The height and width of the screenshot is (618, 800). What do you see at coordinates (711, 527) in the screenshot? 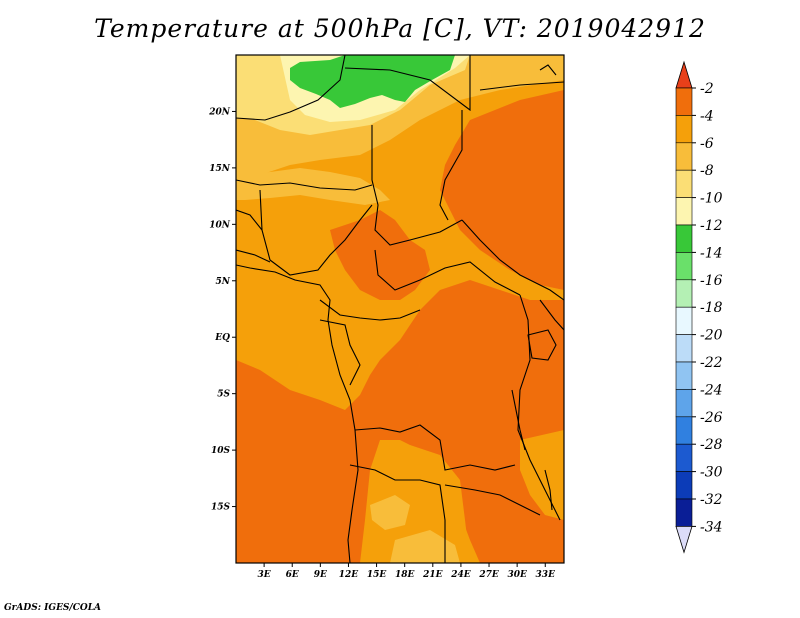
I see `colorbar-label: -34` at bounding box center [711, 527].